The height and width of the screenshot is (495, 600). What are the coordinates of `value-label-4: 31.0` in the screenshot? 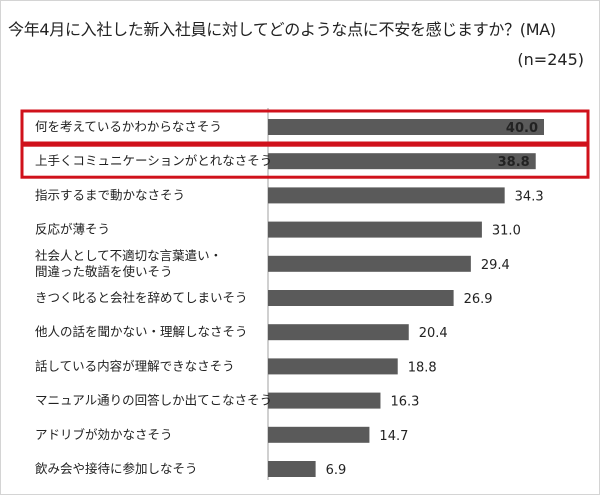 It's located at (506, 231).